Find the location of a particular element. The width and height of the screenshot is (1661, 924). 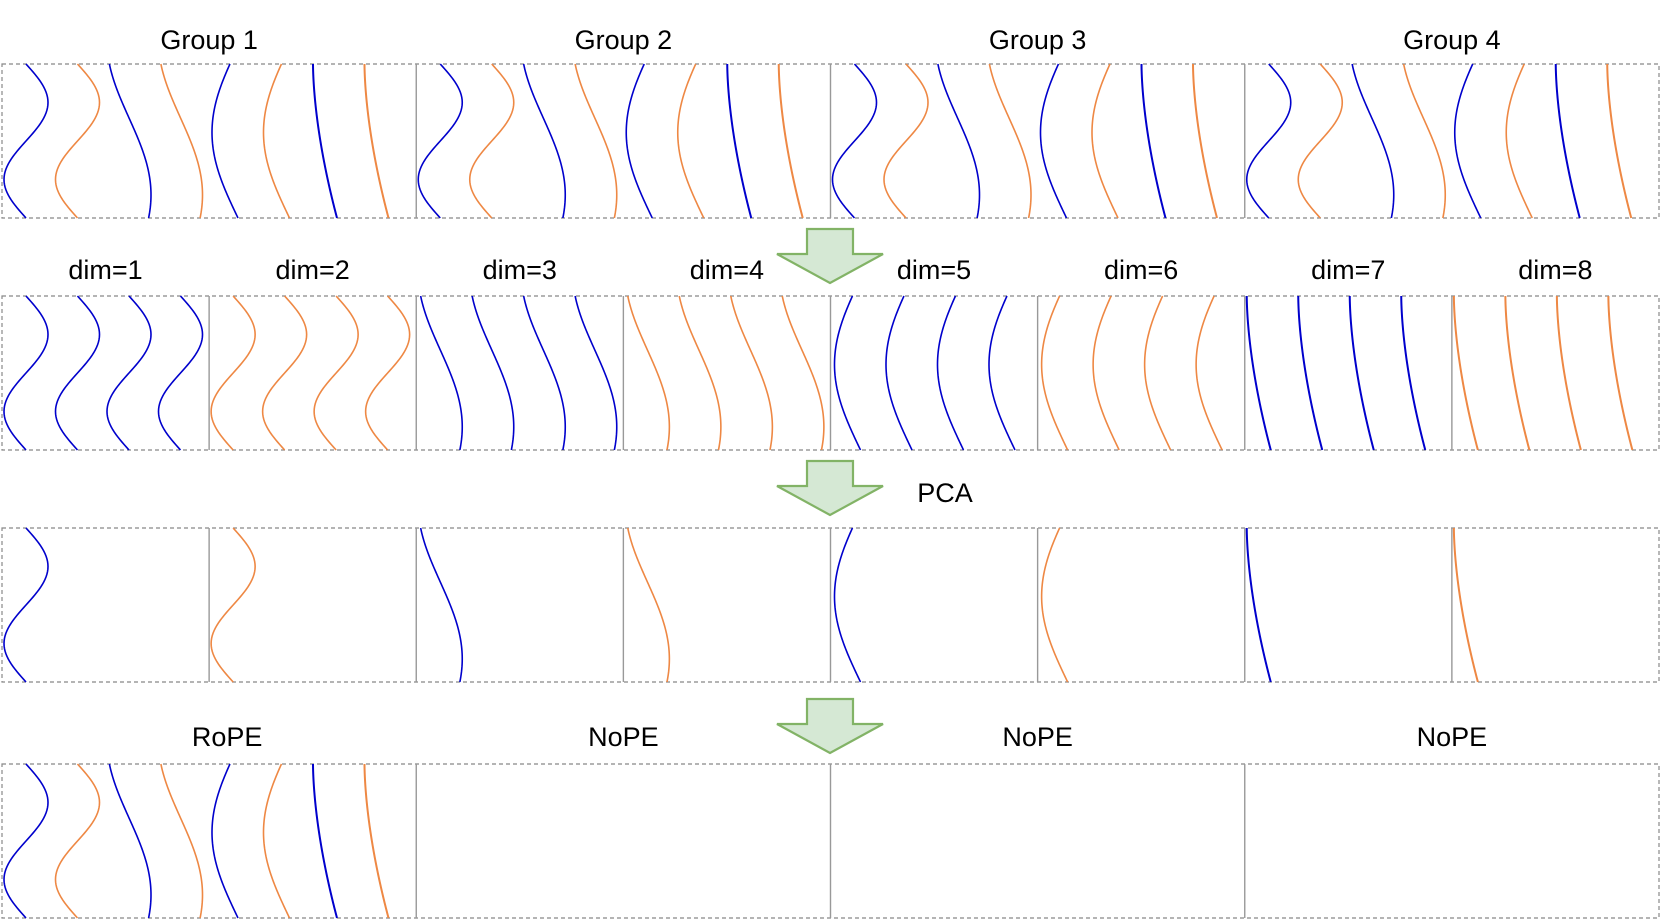

cell-label: Group 4 is located at coordinates (1452, 40).